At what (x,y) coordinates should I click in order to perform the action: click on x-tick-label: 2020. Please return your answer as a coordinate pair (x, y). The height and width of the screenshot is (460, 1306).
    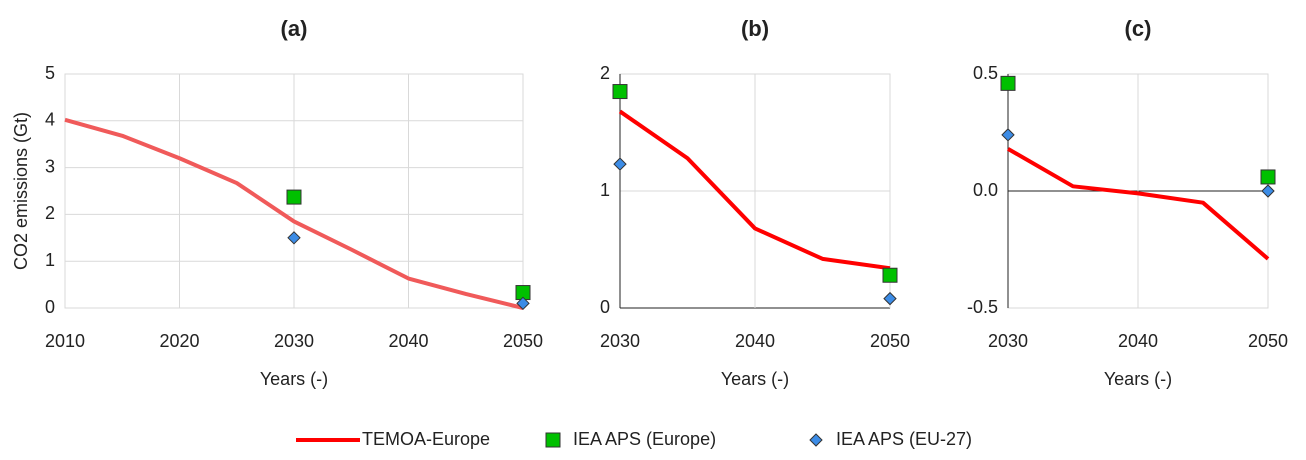
    Looking at the image, I should click on (179, 341).